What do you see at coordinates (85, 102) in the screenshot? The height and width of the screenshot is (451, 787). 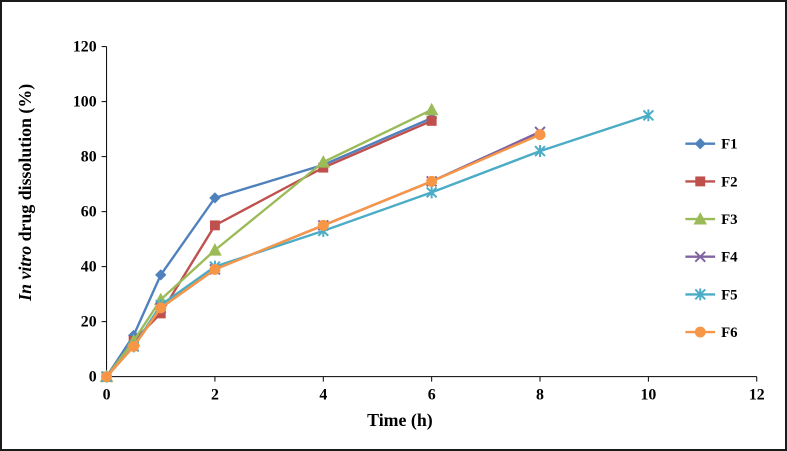 I see `y-tick-label: 100` at bounding box center [85, 102].